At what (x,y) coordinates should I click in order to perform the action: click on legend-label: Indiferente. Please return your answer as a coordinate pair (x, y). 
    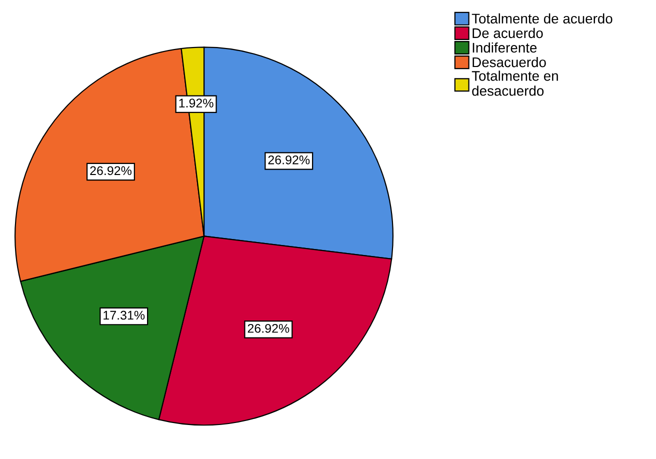
    Looking at the image, I should click on (504, 47).